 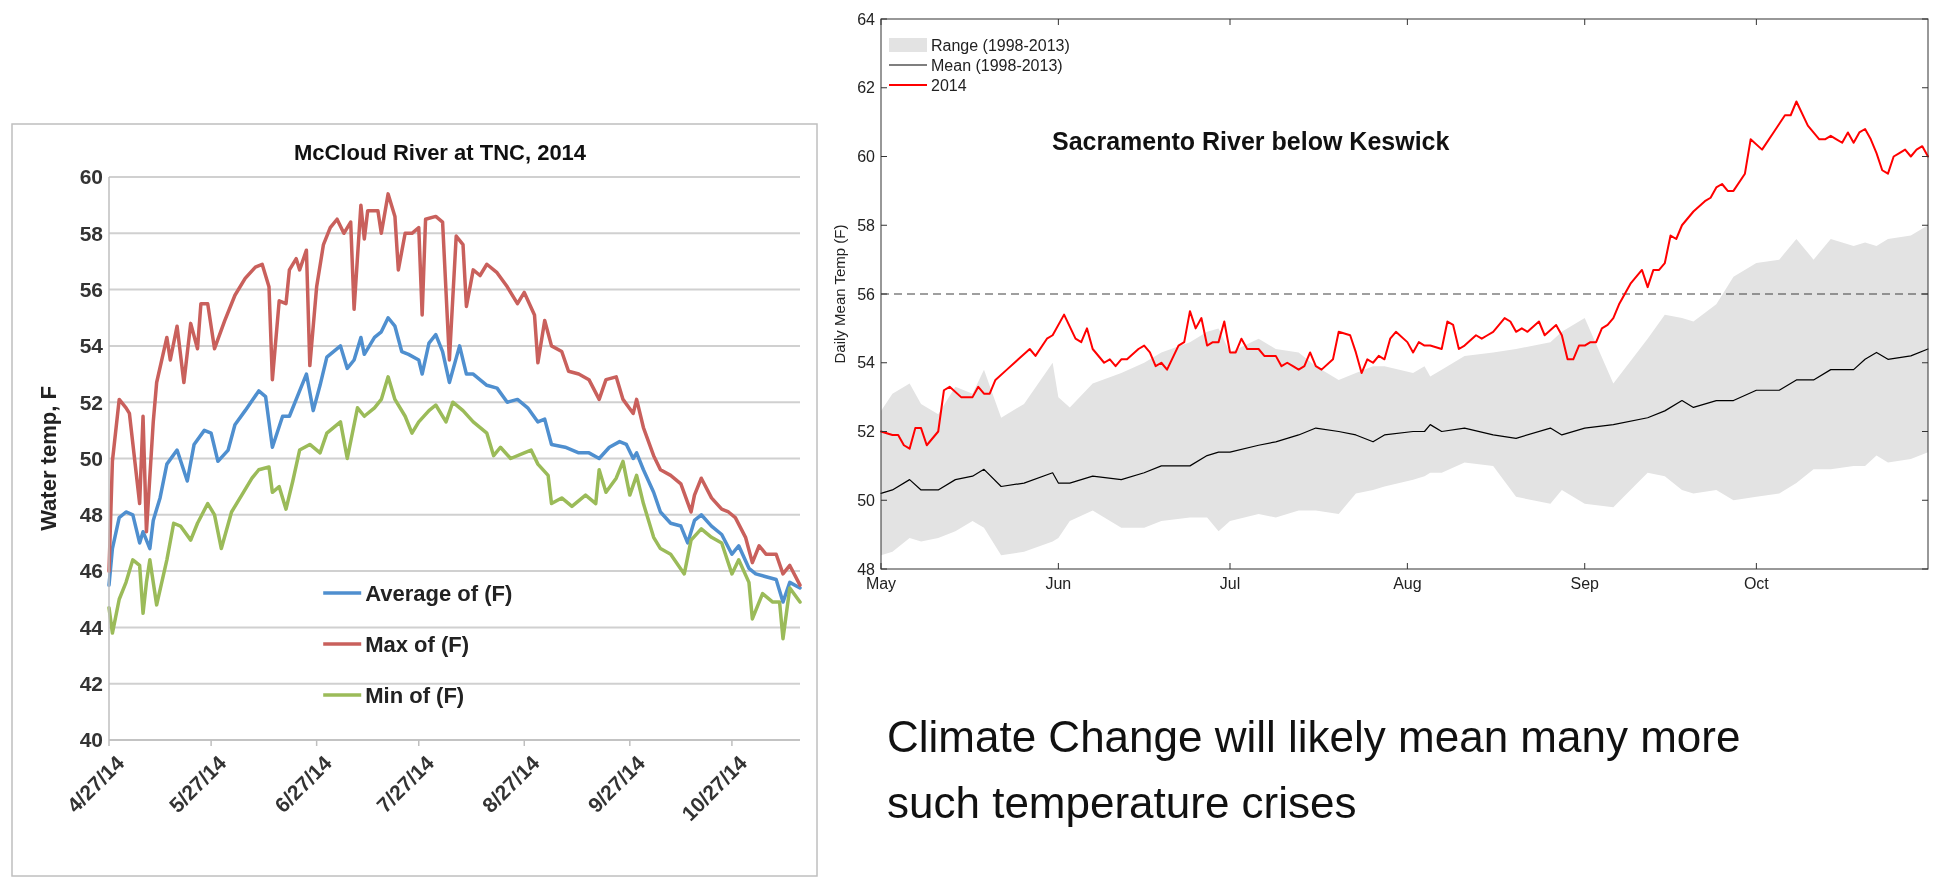 What do you see at coordinates (91, 740) in the screenshot?
I see `y-tick-label: 40` at bounding box center [91, 740].